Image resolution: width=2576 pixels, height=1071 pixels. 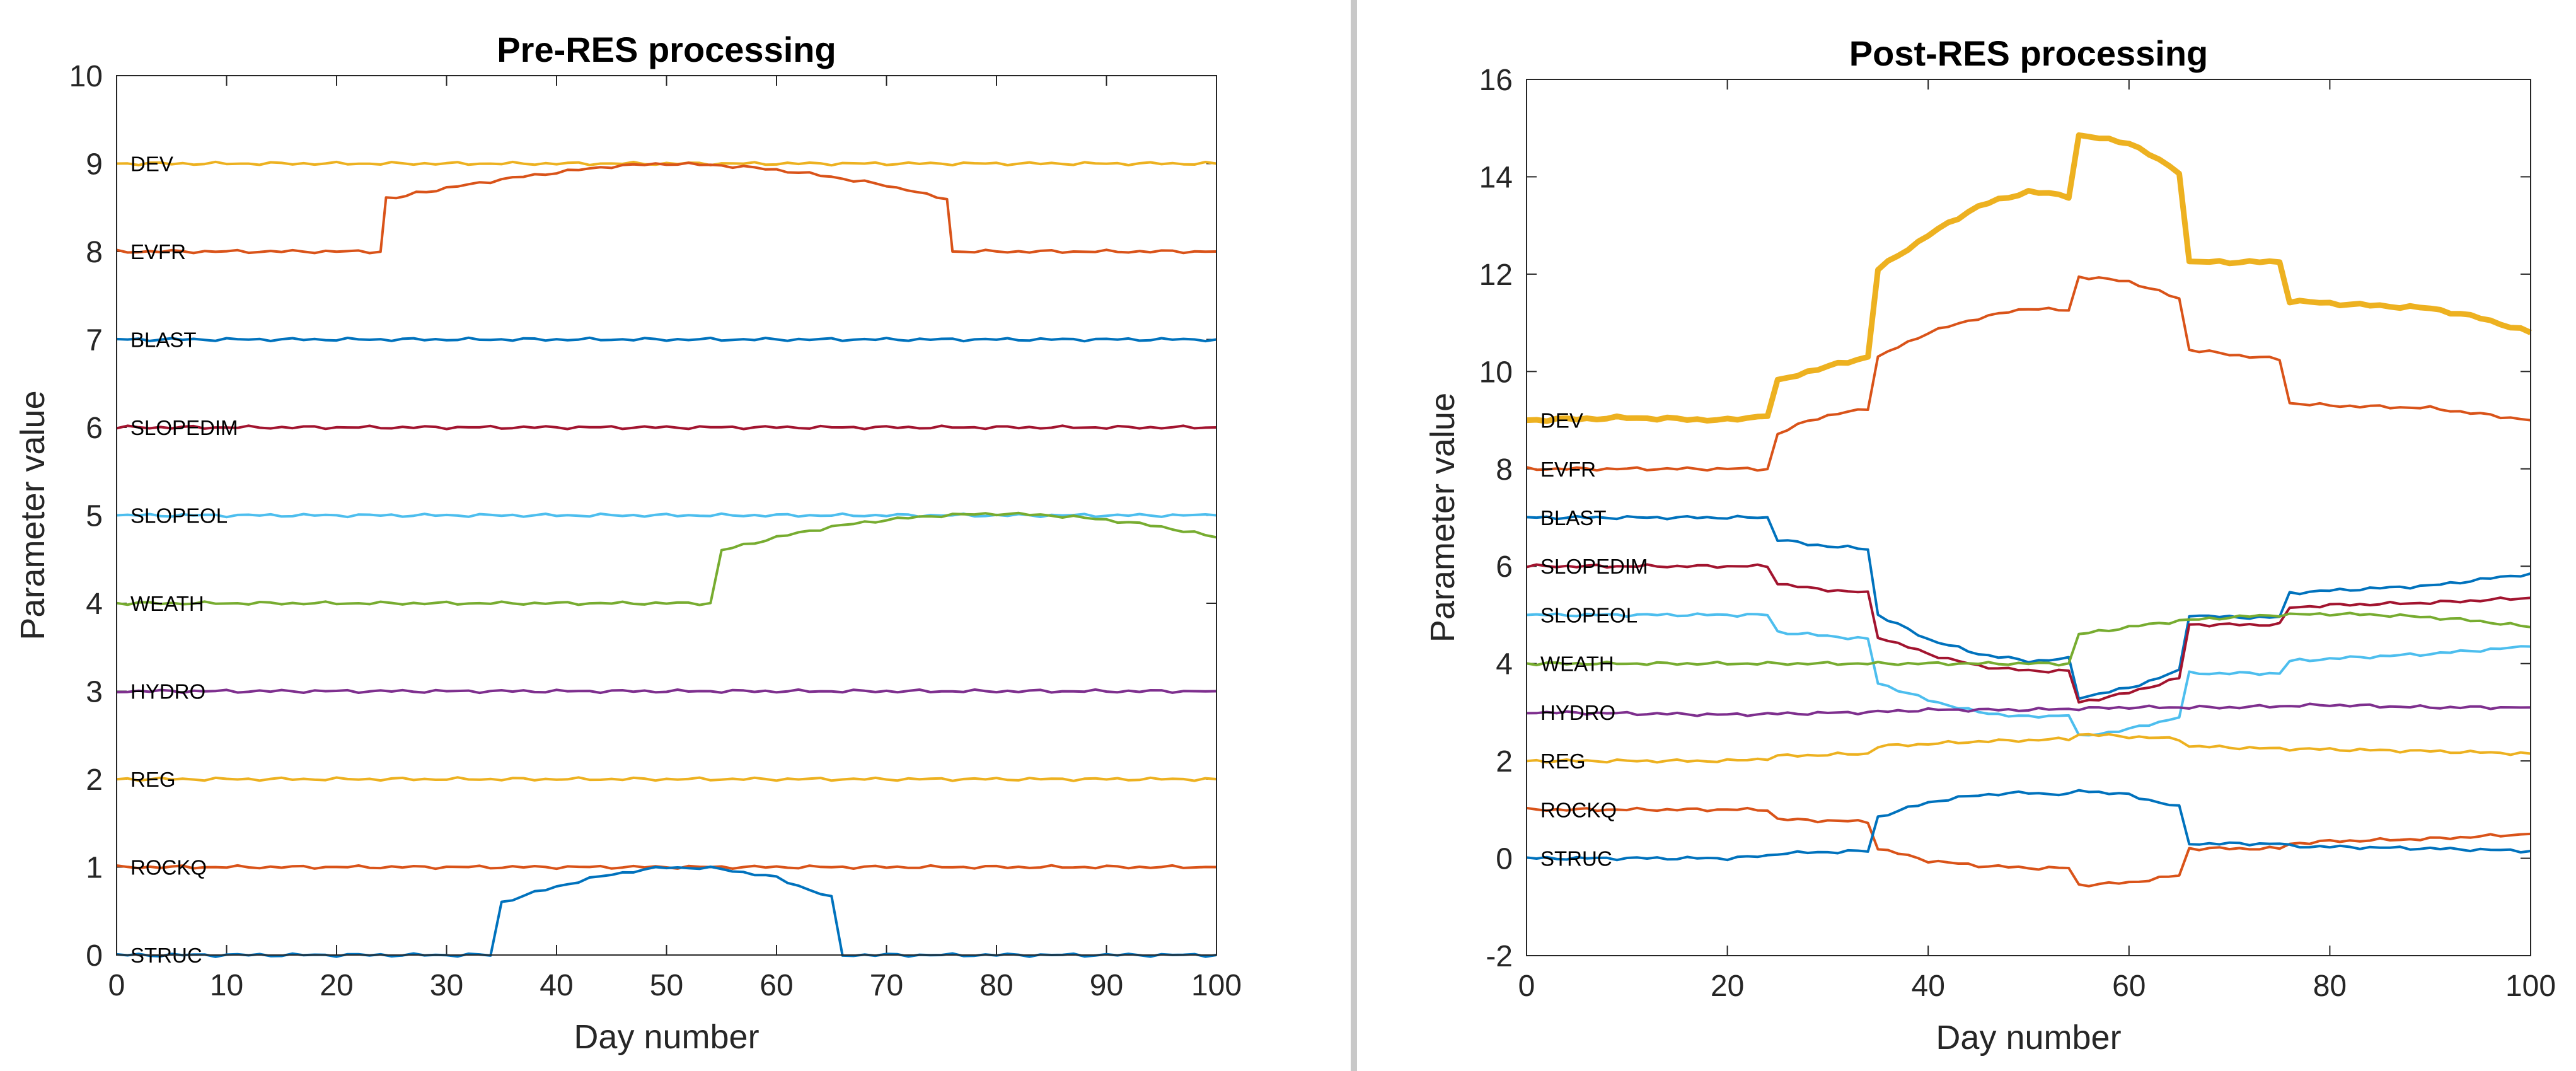 What do you see at coordinates (153, 779) in the screenshot?
I see `chart0-series-label-reg: REG` at bounding box center [153, 779].